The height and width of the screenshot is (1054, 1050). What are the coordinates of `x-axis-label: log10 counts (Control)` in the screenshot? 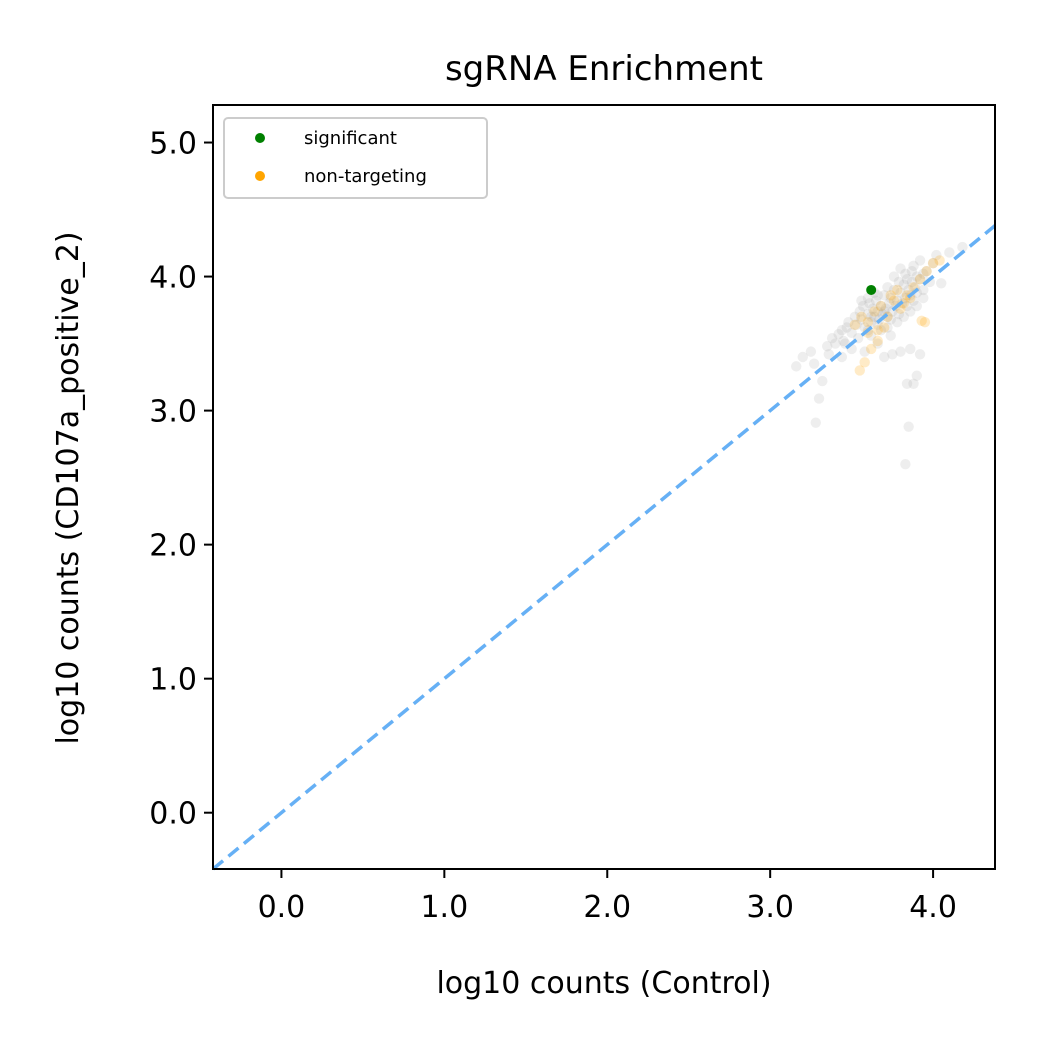 It's located at (603, 983).